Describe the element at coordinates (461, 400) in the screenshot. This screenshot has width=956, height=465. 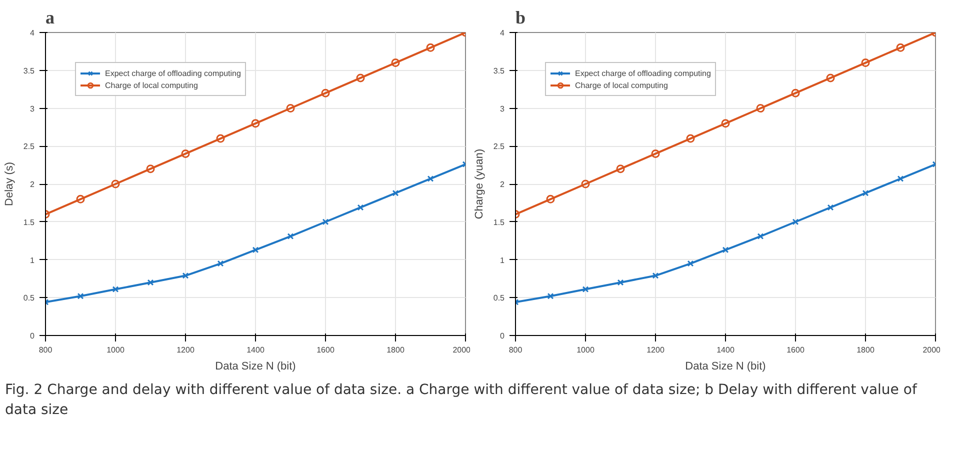
I see `caption: Fig. 2 Charge and delay with different value of data size. a Charge with different value of data size; b Delay with different value of data size` at that location.